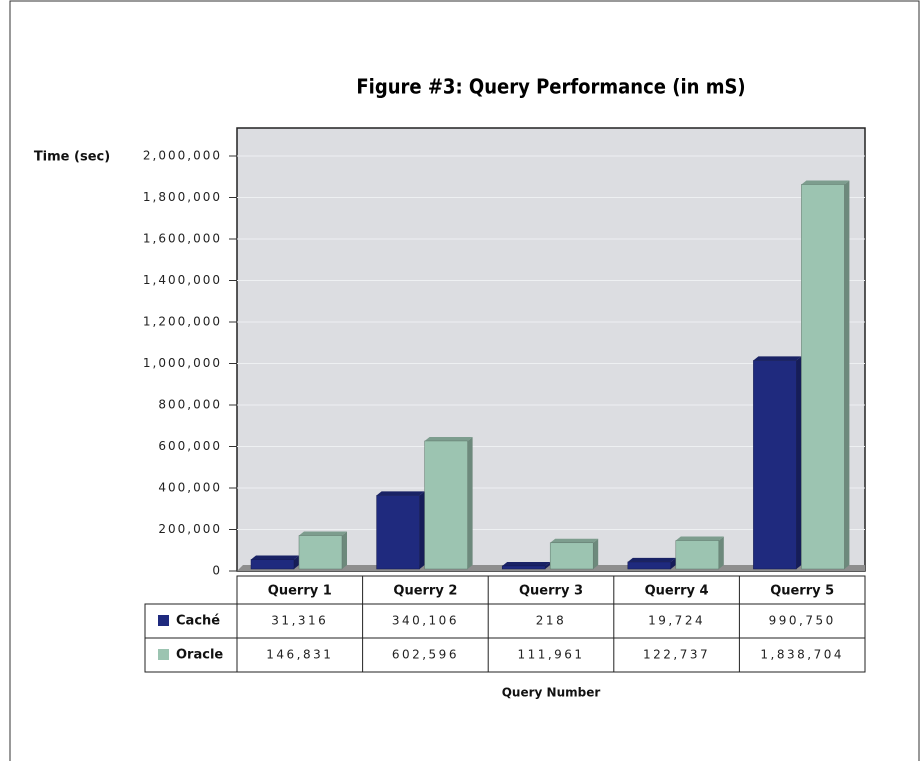 Image resolution: width=921 pixels, height=765 pixels. What do you see at coordinates (551, 621) in the screenshot?
I see `data-label: 218` at bounding box center [551, 621].